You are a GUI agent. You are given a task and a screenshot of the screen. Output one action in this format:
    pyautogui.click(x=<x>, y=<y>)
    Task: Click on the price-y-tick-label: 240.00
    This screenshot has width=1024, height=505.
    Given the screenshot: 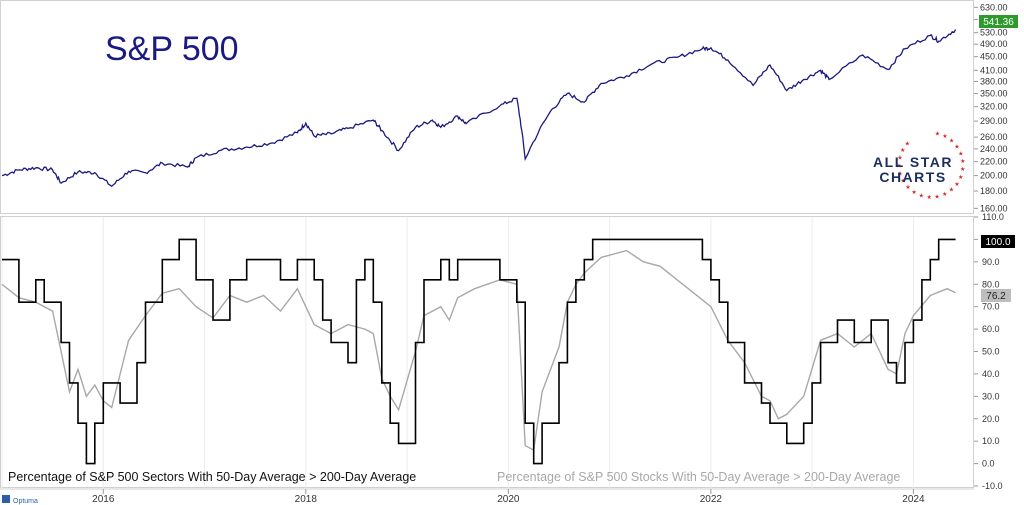 What is the action you would take?
    pyautogui.click(x=994, y=149)
    